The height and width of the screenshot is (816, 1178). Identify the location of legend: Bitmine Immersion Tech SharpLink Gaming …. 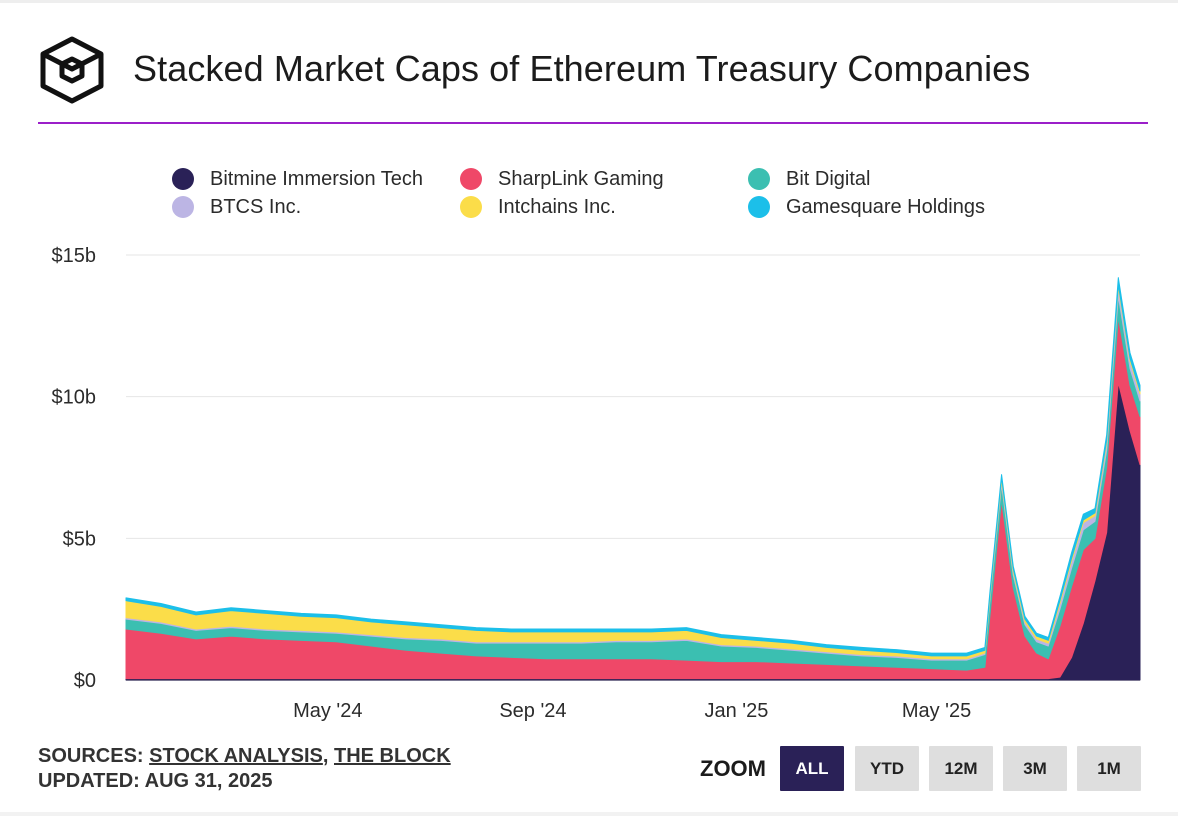
(612, 195).